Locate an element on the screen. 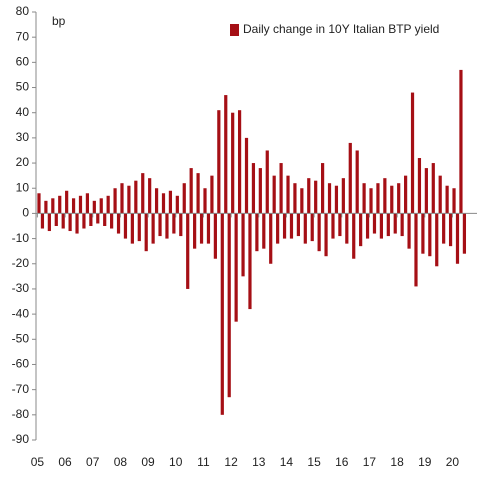  y-tick-label: 40 is located at coordinates (23, 112).